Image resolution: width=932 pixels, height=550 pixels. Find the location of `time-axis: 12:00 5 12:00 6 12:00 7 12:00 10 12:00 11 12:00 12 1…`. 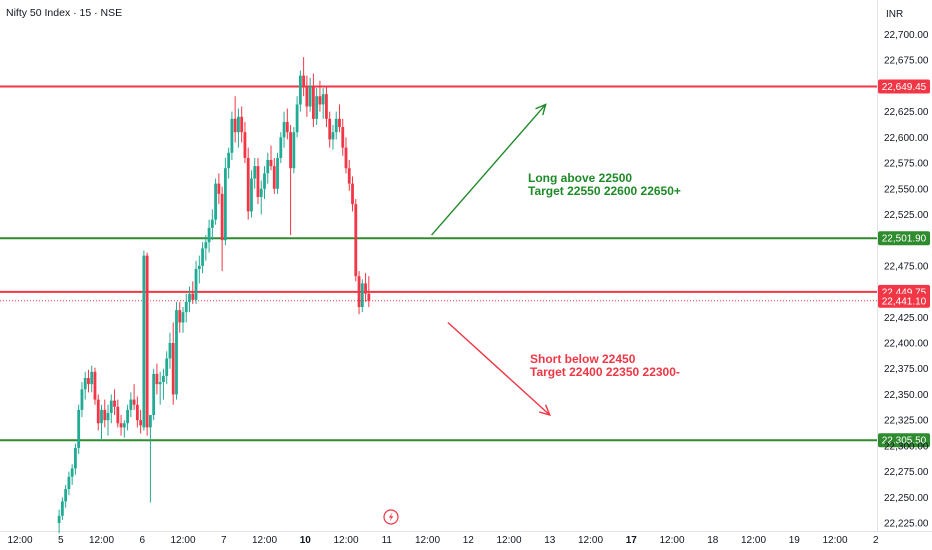

time-axis: 12:00 5 12:00 6 12:00 7 12:00 10 12:00 11 12:00 12 1… is located at coordinates (443, 540).